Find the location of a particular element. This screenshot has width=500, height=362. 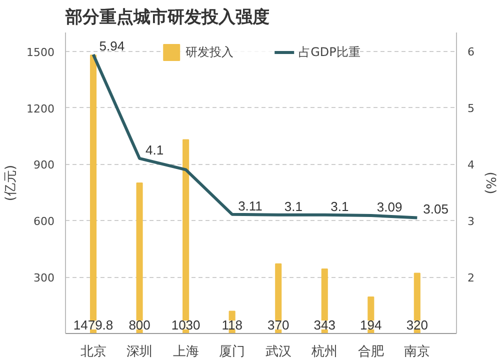

x-tick-label: 厦门 is located at coordinates (232, 352).